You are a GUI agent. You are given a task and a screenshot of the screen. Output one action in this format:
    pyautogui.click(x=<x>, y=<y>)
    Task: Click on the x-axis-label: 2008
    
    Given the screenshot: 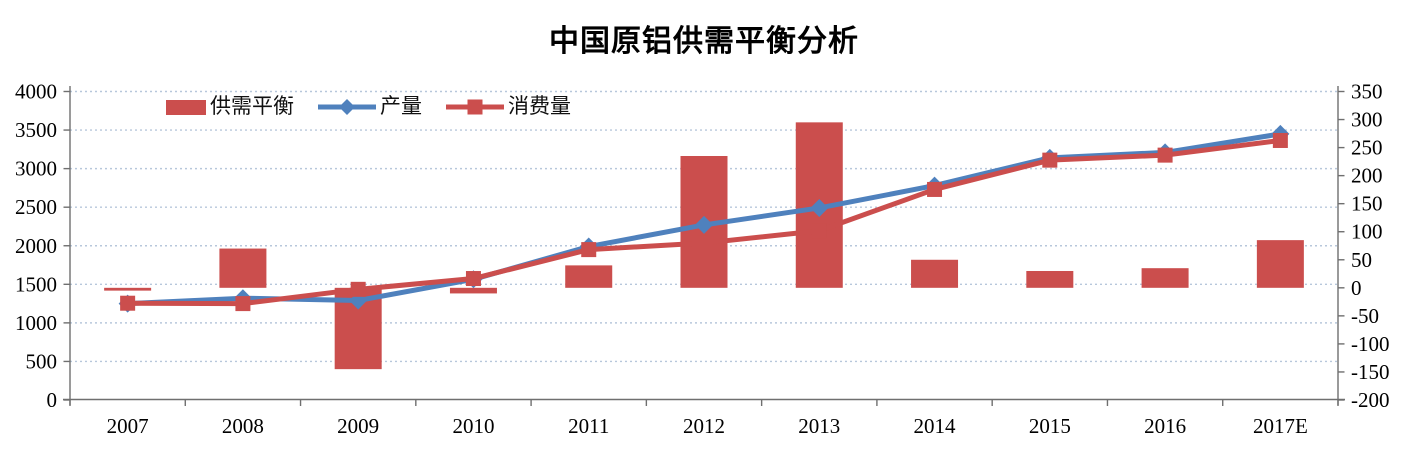 What is the action you would take?
    pyautogui.click(x=243, y=426)
    